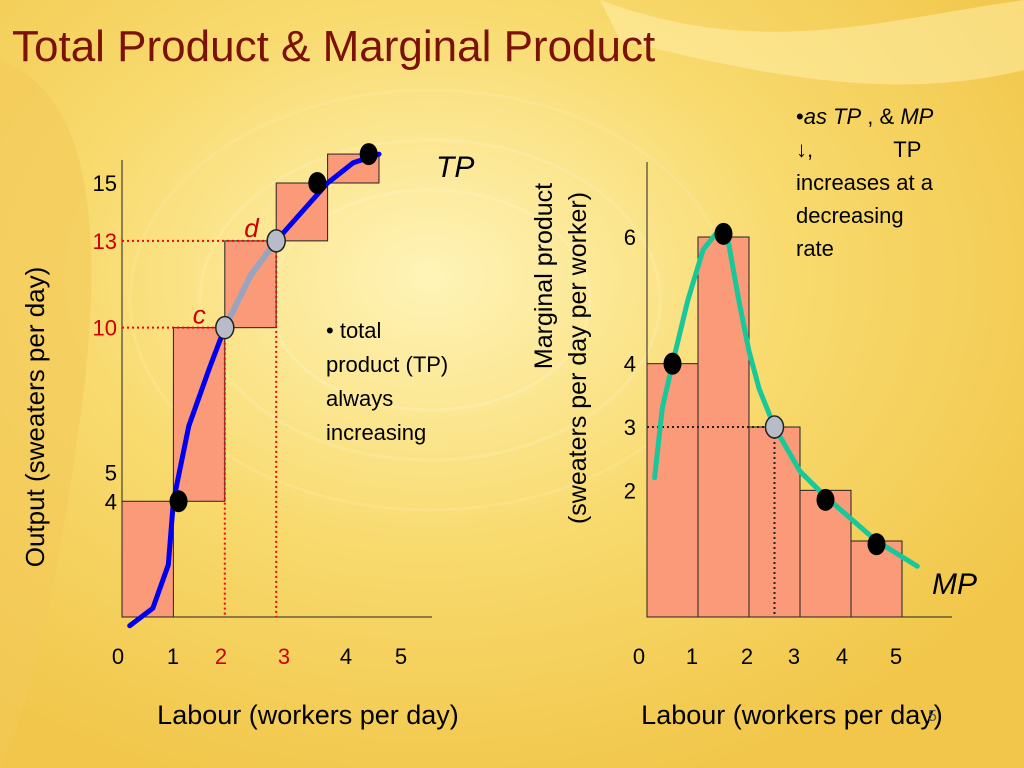  I want to click on tp-x-label: Labour (workers per day), so click(308, 715).